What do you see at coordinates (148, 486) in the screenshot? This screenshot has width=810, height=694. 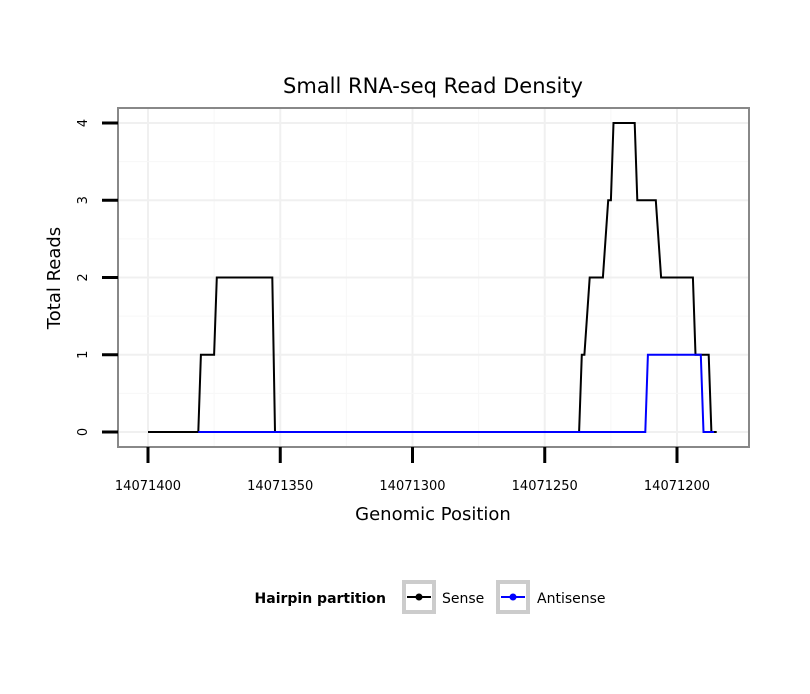 I see `x-tick-label: 14071400` at bounding box center [148, 486].